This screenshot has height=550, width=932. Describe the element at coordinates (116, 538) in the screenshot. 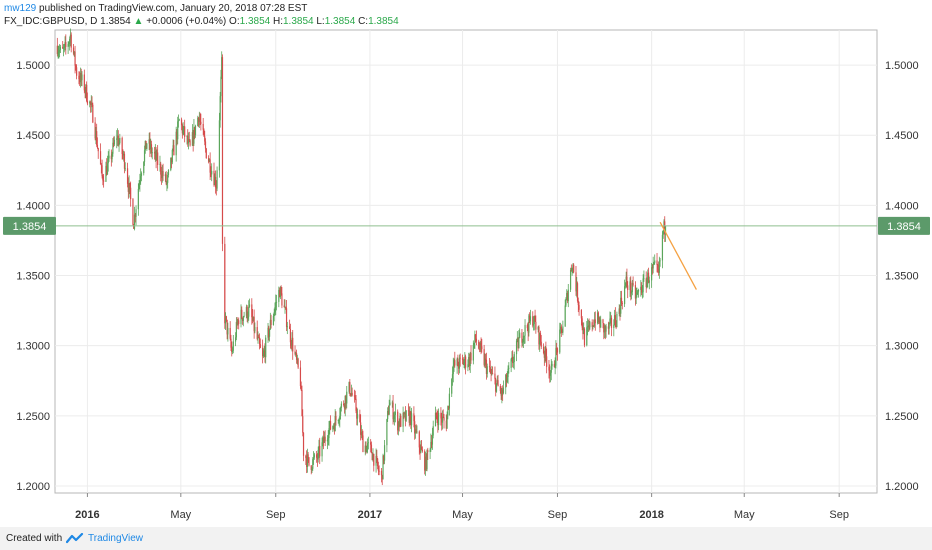

I see `tradingview-brand-link: TradingView` at that location.